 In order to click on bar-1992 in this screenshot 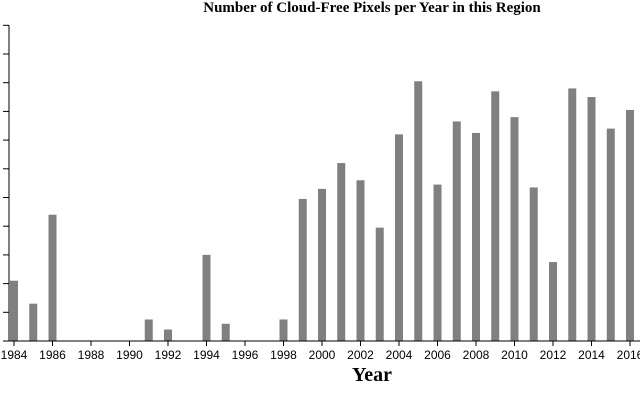, I will do `click(168, 335)`.